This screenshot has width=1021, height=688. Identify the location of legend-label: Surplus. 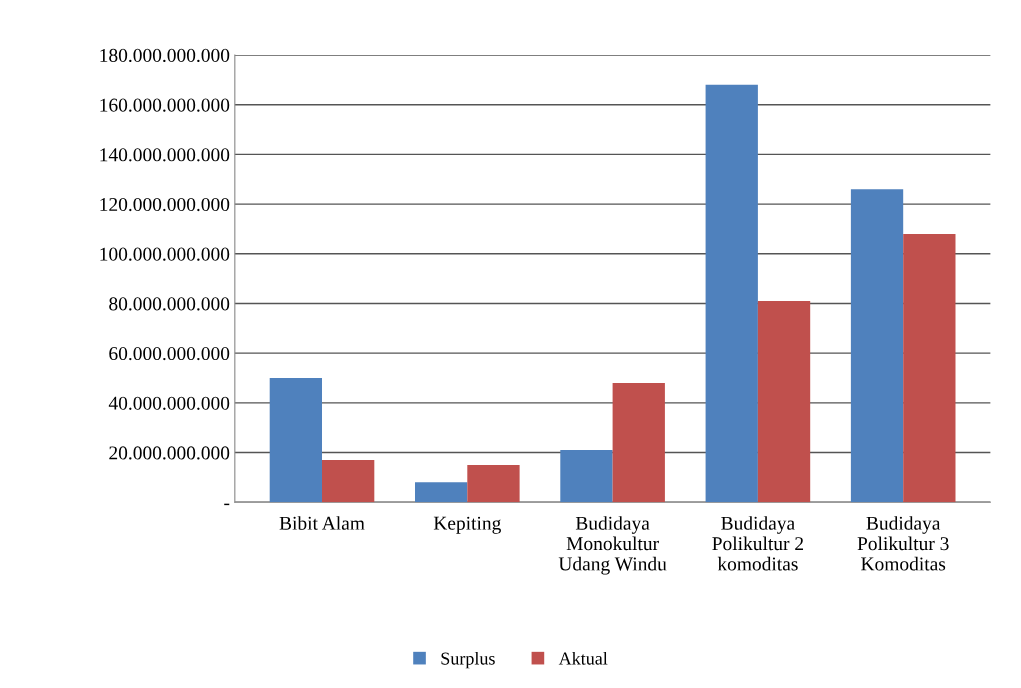
(468, 660).